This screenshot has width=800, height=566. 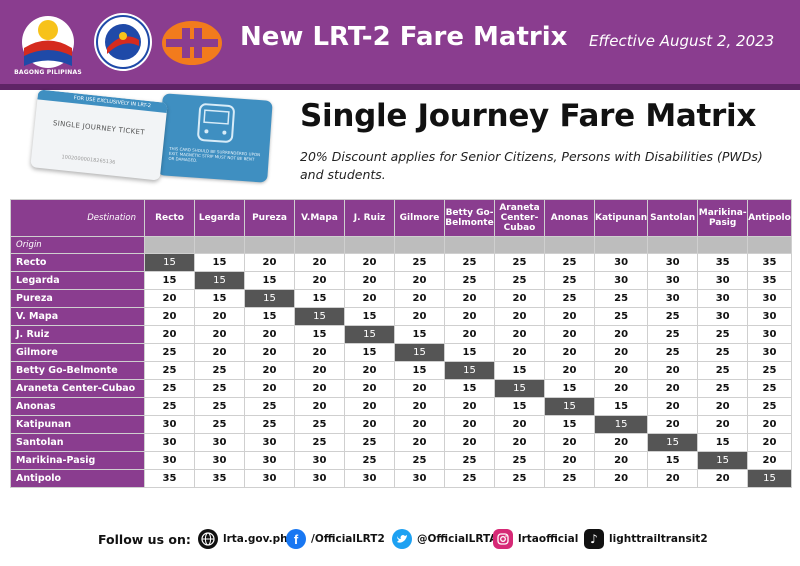 What do you see at coordinates (569, 218) in the screenshot?
I see `destination-header-cell: Anonas` at bounding box center [569, 218].